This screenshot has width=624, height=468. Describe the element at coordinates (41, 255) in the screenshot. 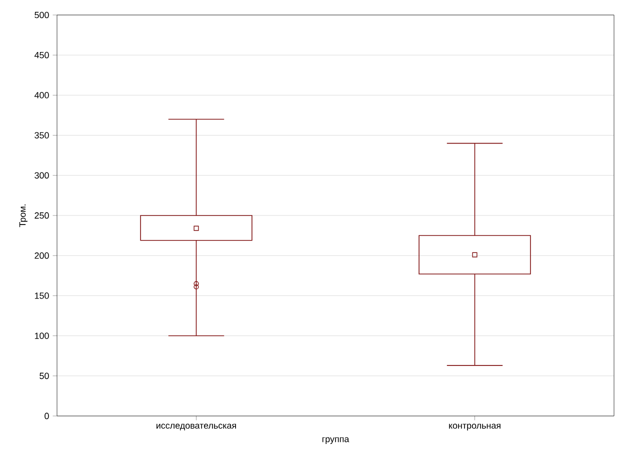

I see `y-tick-label: 200` at that location.